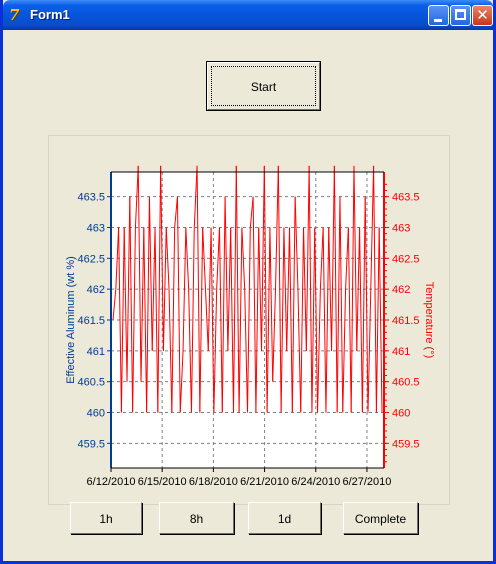  I want to click on range-complete-label: Complete, so click(380, 519).